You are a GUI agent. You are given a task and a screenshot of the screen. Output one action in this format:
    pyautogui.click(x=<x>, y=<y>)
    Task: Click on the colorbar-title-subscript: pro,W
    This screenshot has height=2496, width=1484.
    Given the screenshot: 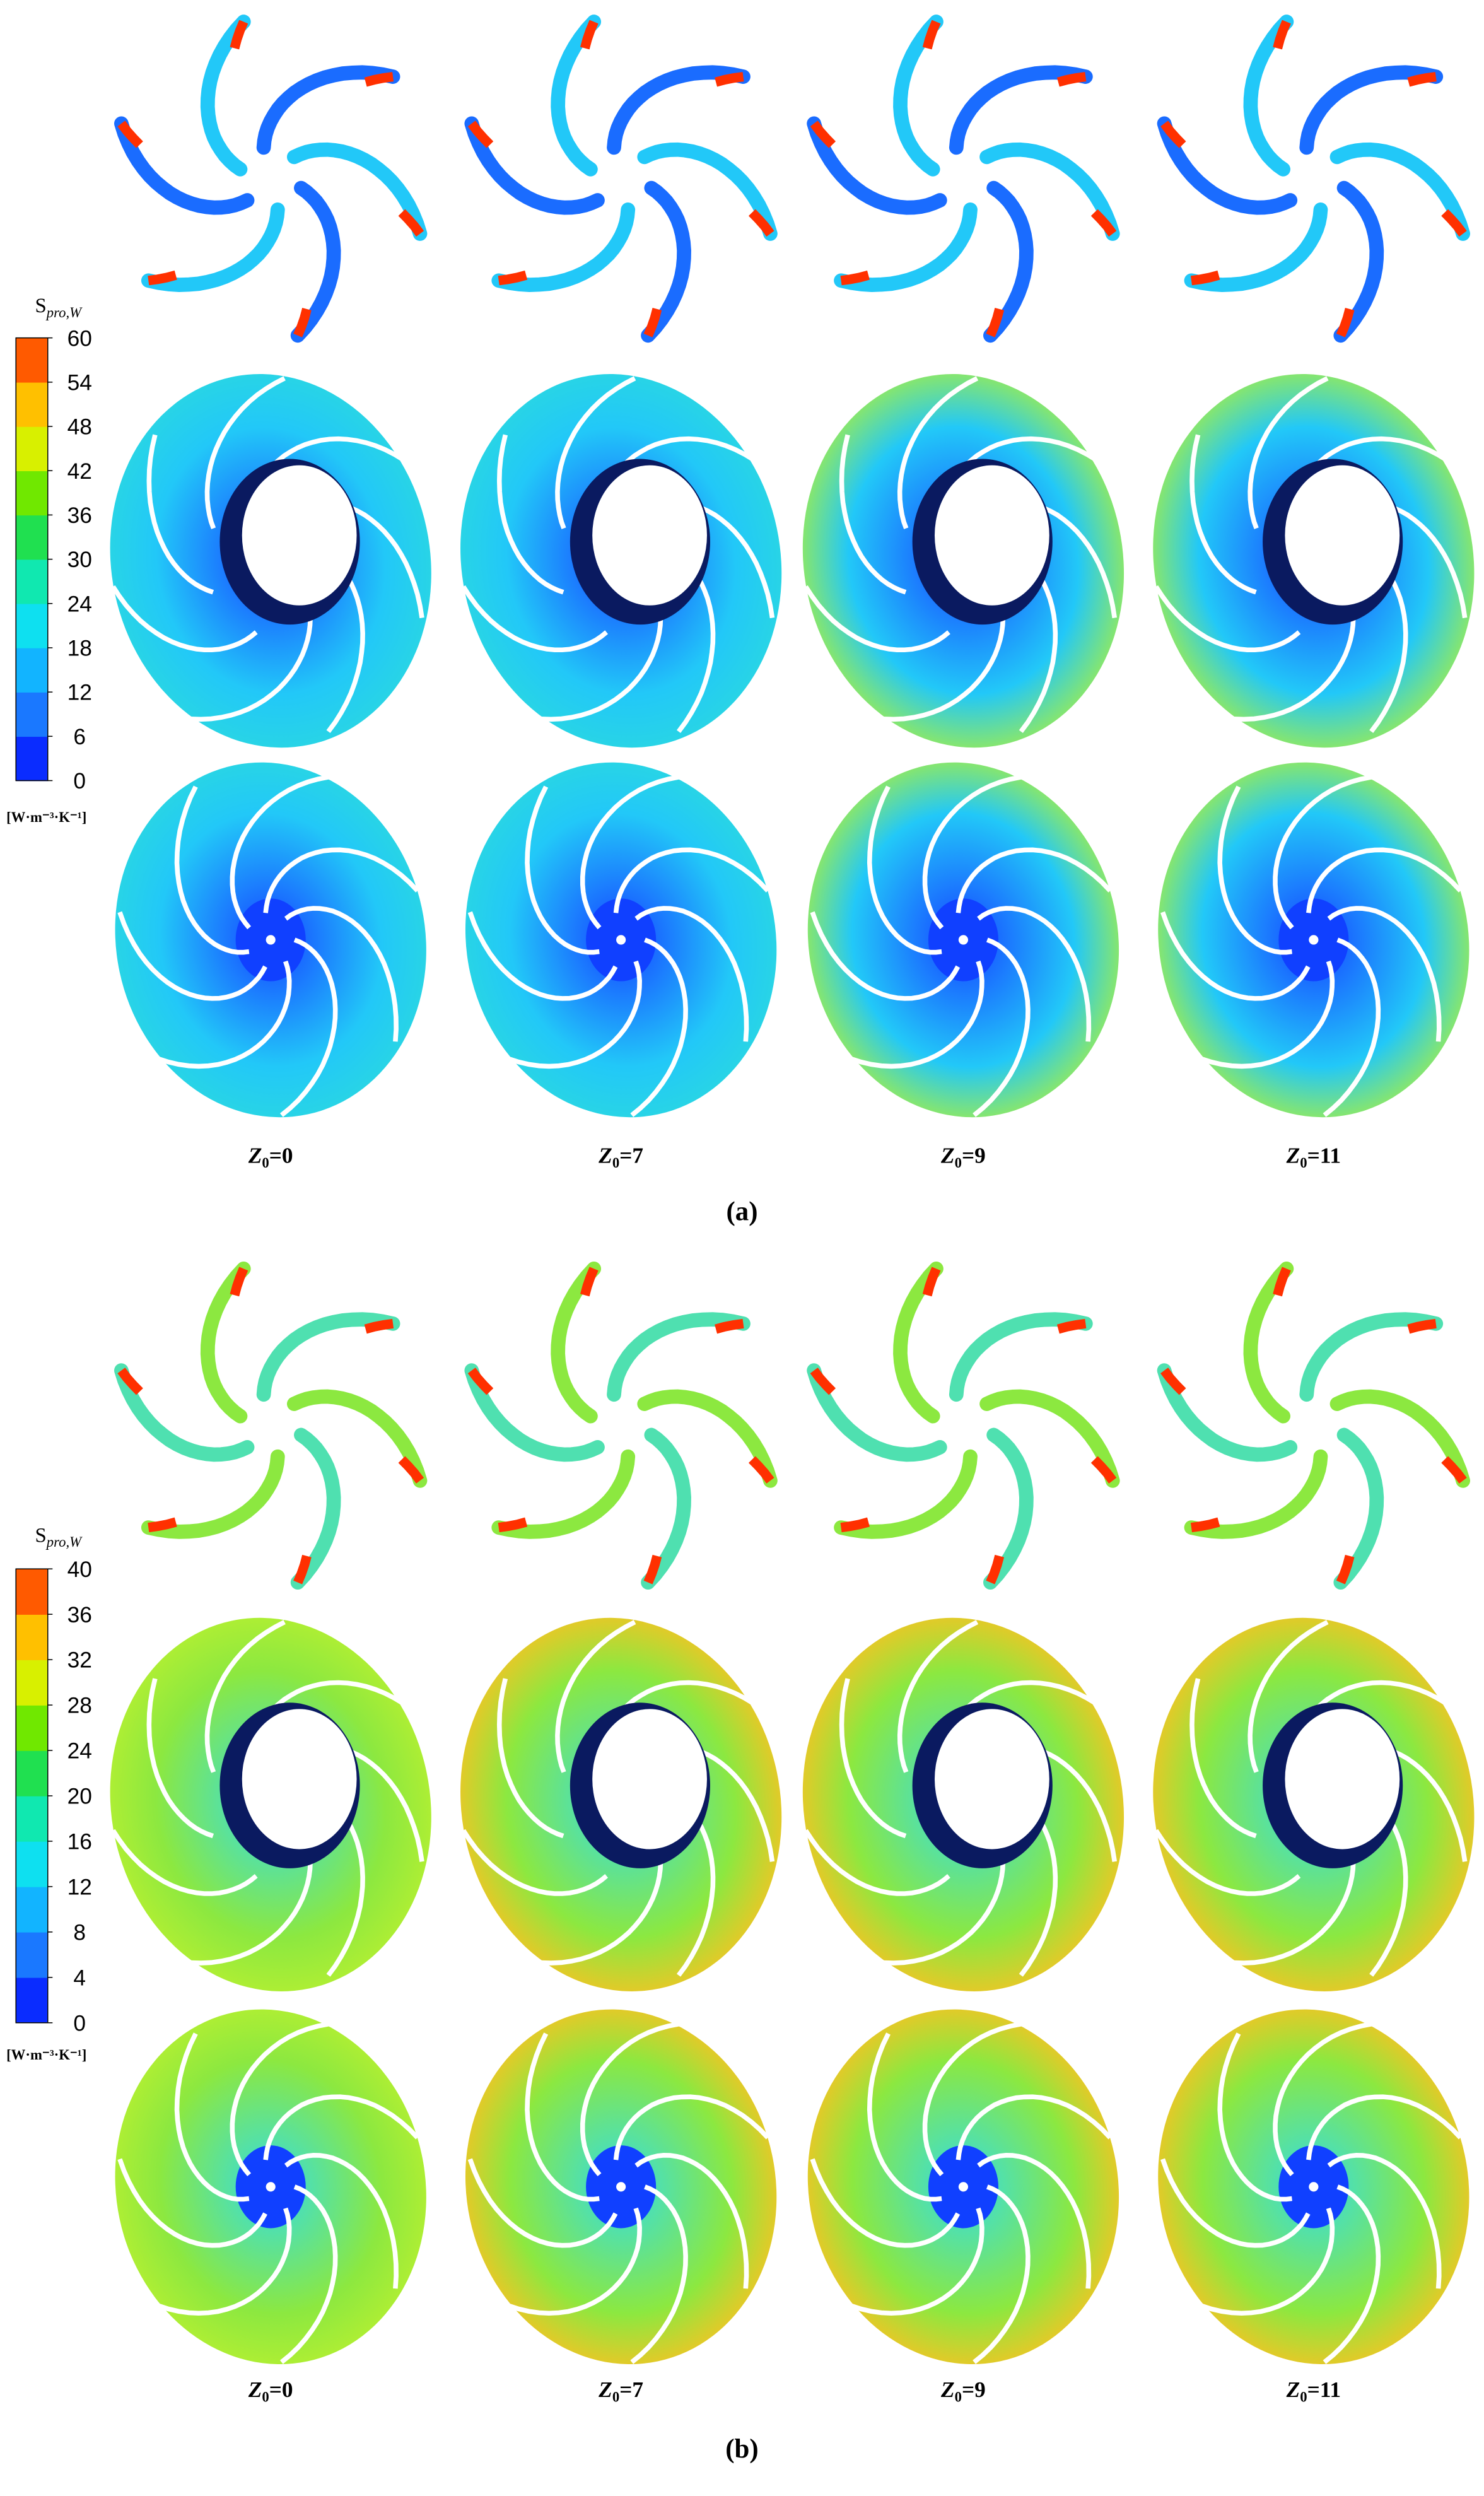 What is the action you would take?
    pyautogui.click(x=64, y=1542)
    